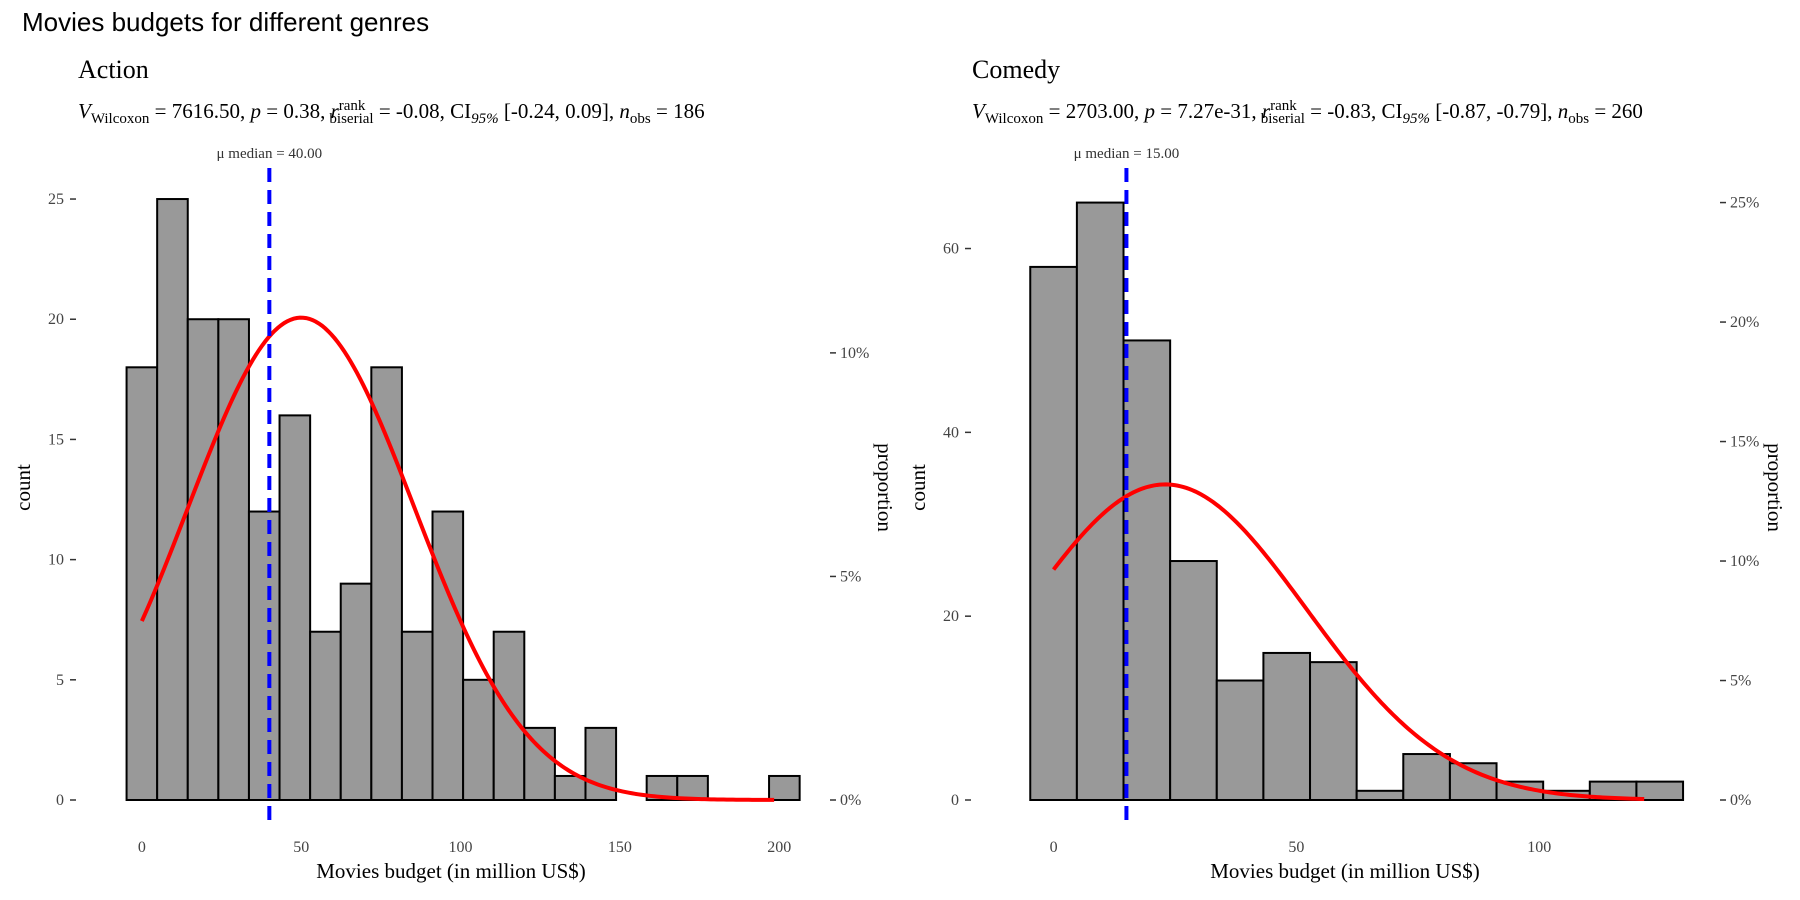  I want to click on figure-title: Movies budgets for different genres, so click(225, 22).